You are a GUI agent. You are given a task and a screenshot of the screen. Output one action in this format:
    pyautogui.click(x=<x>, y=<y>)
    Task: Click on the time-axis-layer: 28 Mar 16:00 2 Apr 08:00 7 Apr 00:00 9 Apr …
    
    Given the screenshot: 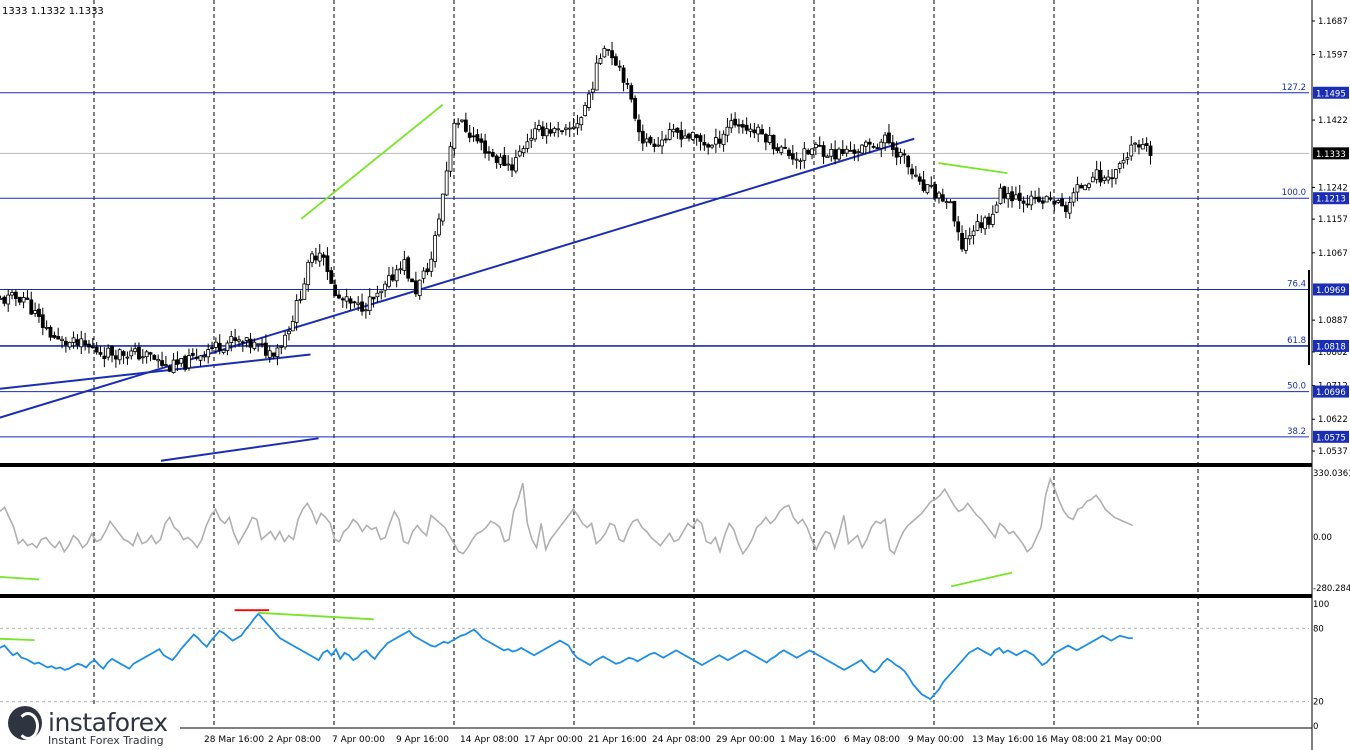 What is the action you would take?
    pyautogui.click(x=683, y=740)
    